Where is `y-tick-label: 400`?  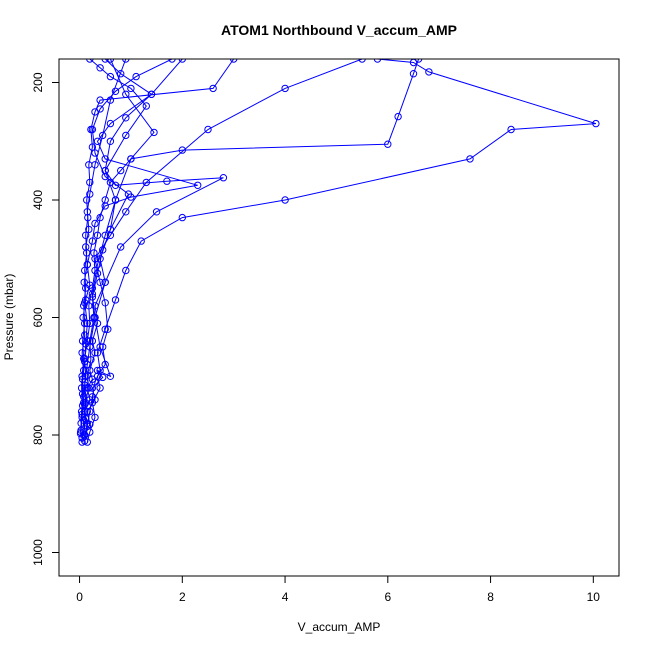 y-tick-label: 400 is located at coordinates (38, 200).